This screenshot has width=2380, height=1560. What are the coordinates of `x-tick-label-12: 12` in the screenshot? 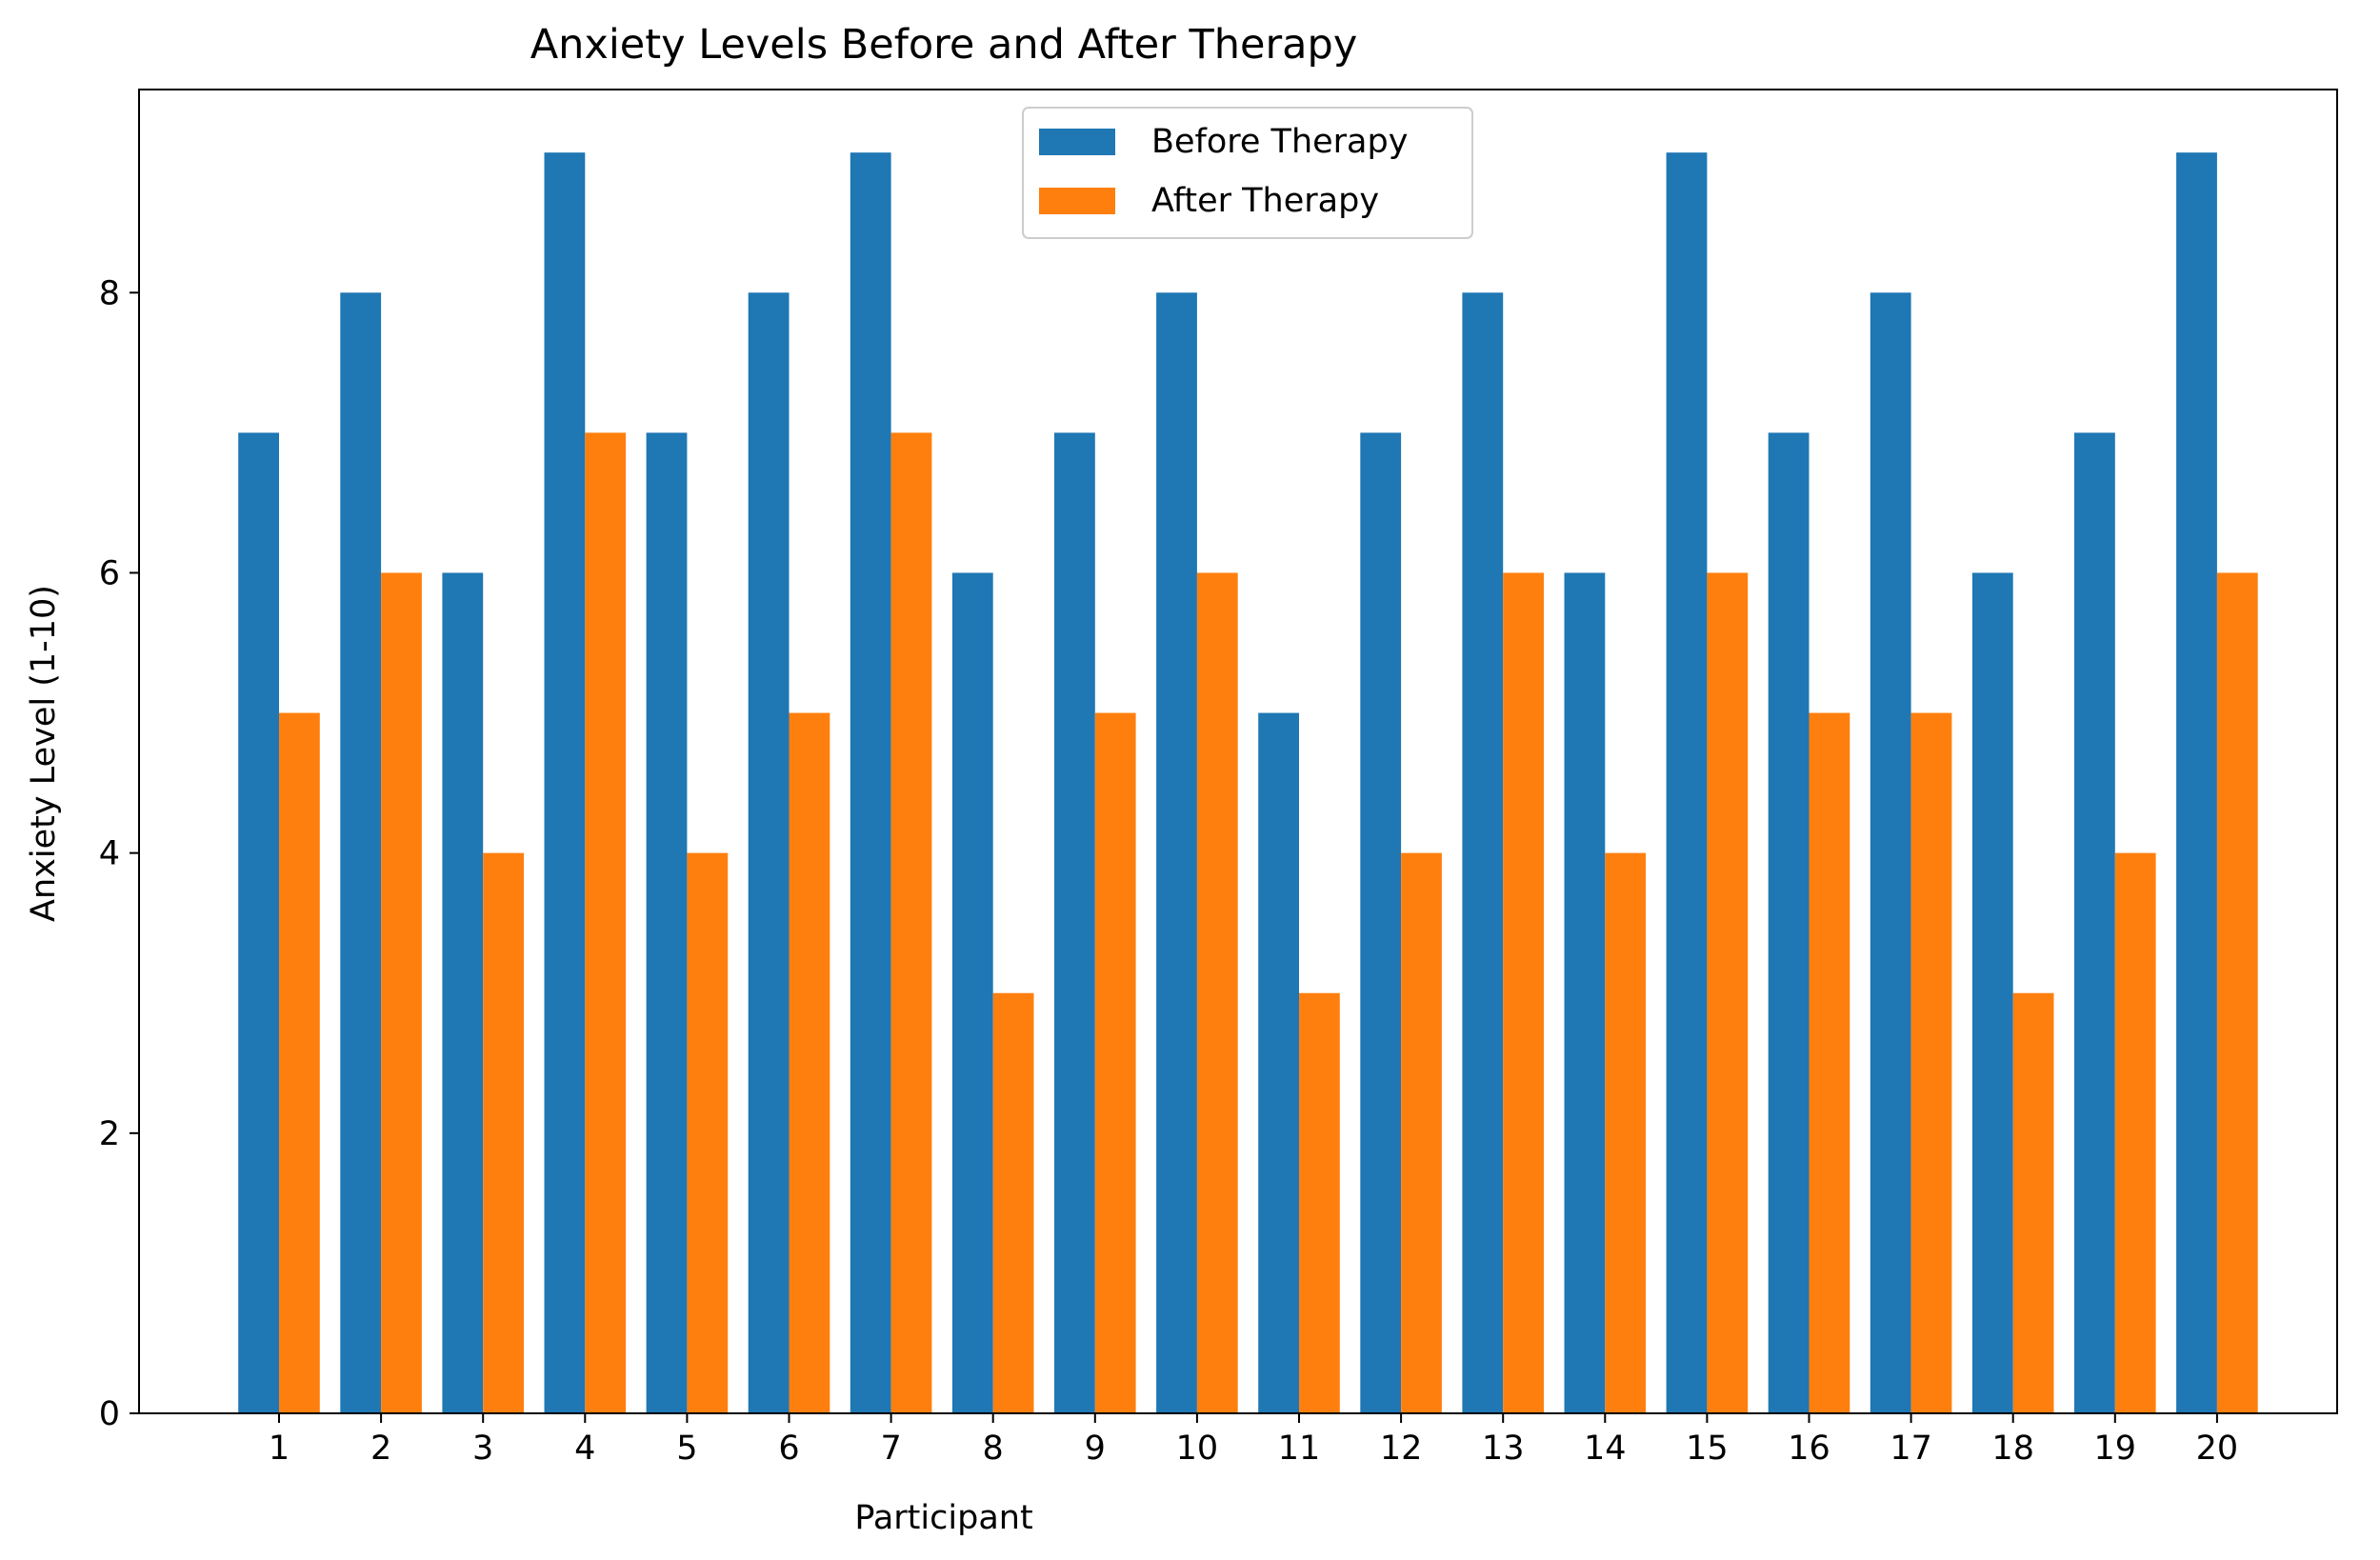 It's located at (1401, 1449).